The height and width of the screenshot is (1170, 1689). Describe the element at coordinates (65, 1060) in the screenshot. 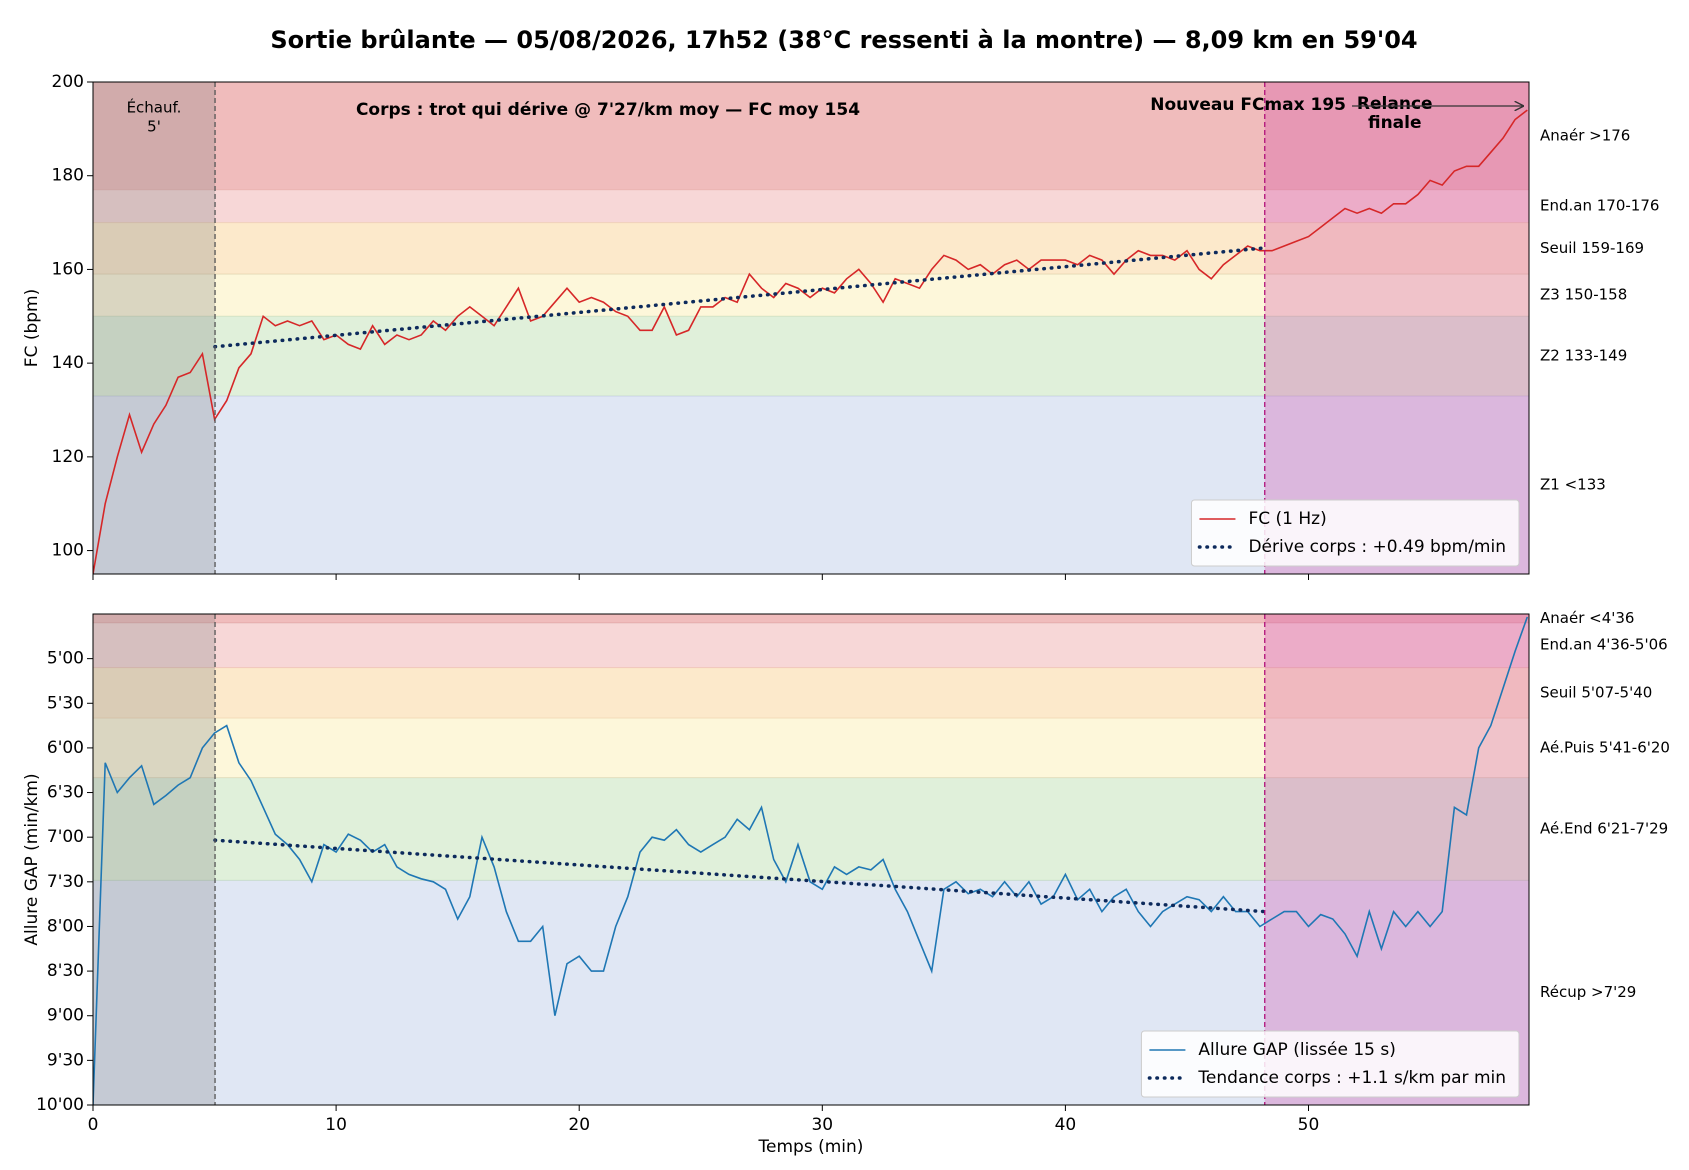

I see `y-tick-label: 9'30` at that location.